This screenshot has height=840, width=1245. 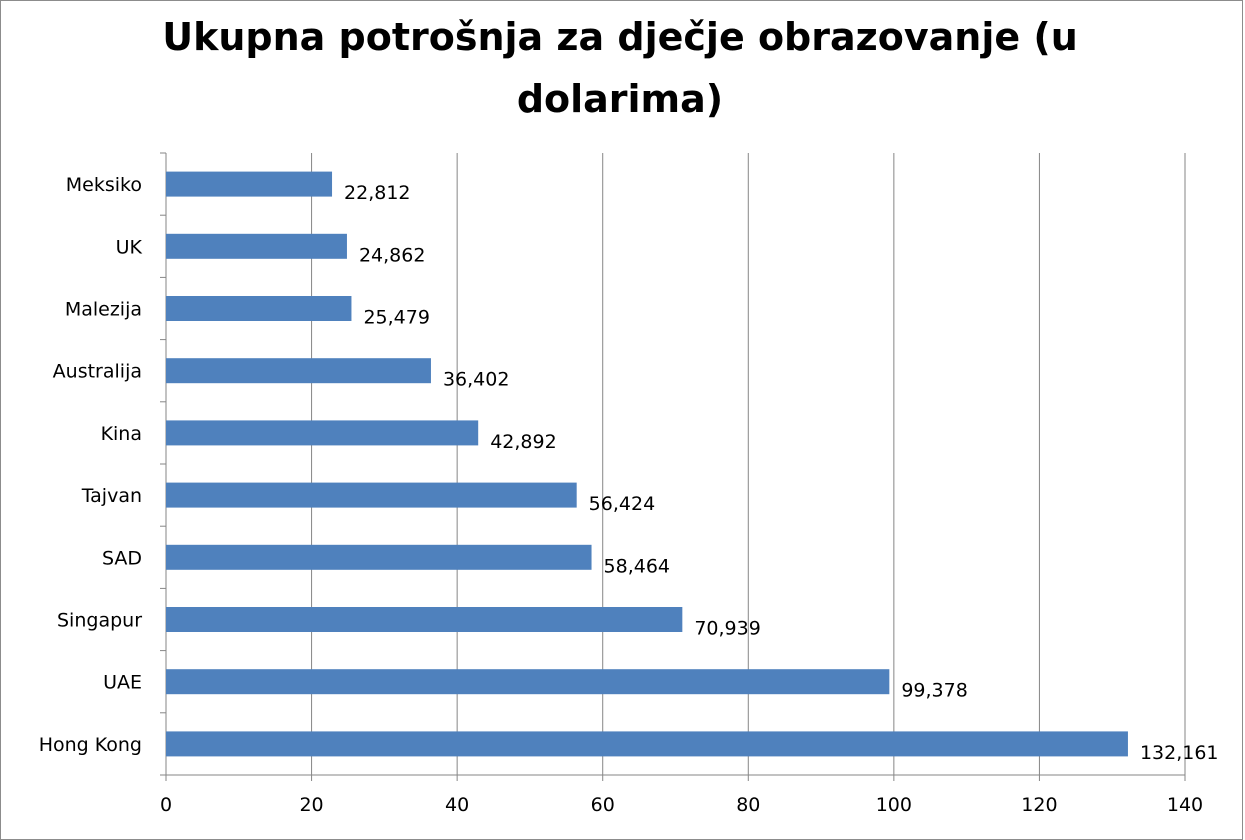 I want to click on x-tick-label: 0, so click(x=166, y=805).